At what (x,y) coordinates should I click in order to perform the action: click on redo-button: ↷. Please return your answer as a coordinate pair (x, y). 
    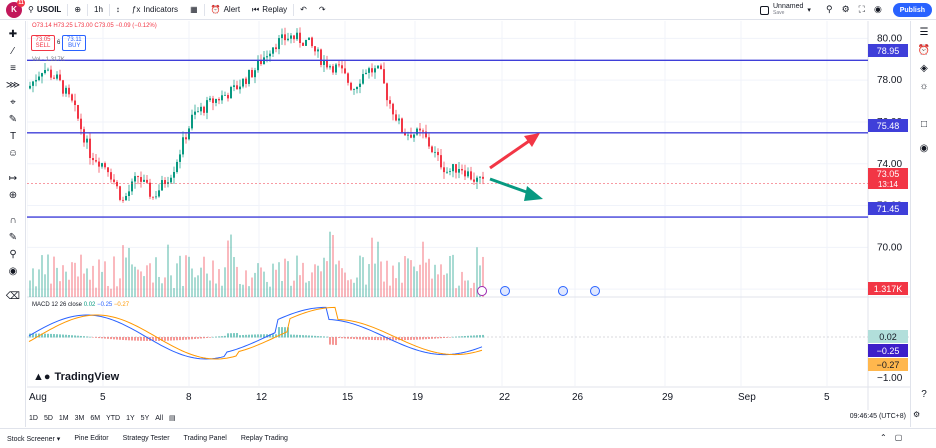
    Looking at the image, I should click on (322, 10).